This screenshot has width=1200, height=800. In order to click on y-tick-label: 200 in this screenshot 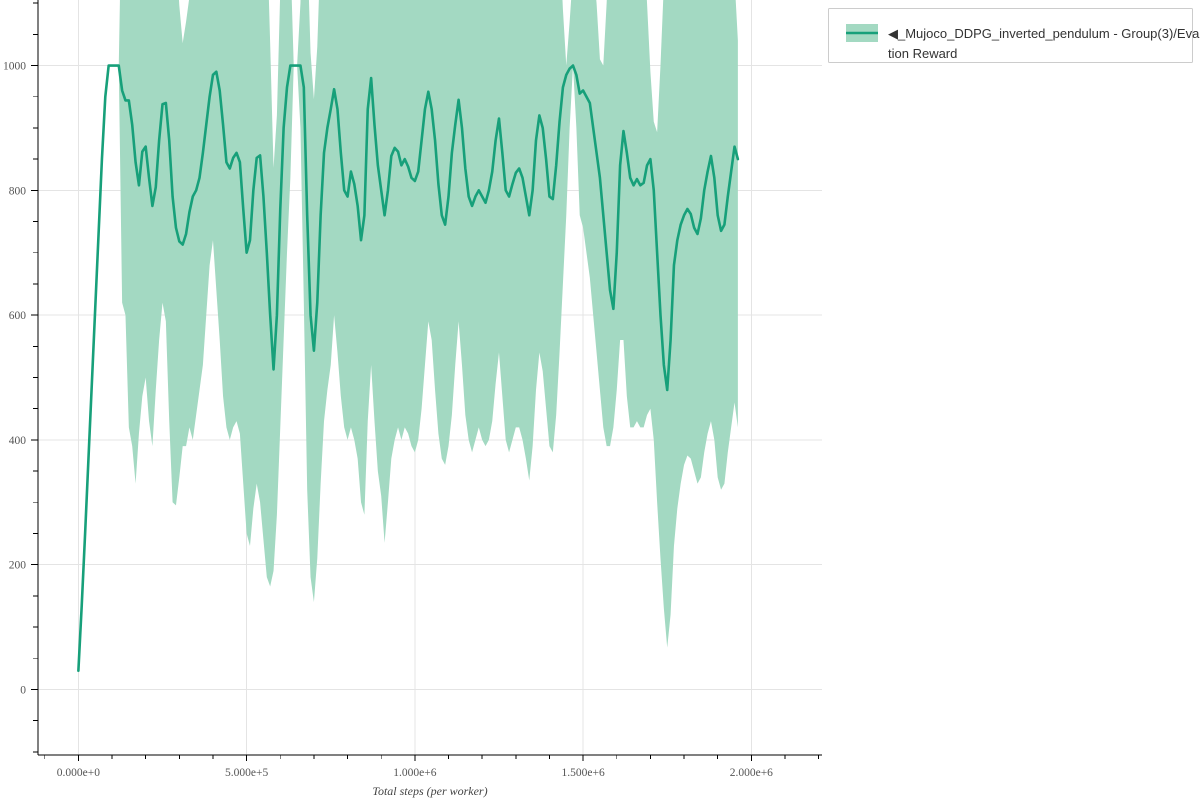, I will do `click(18, 566)`.